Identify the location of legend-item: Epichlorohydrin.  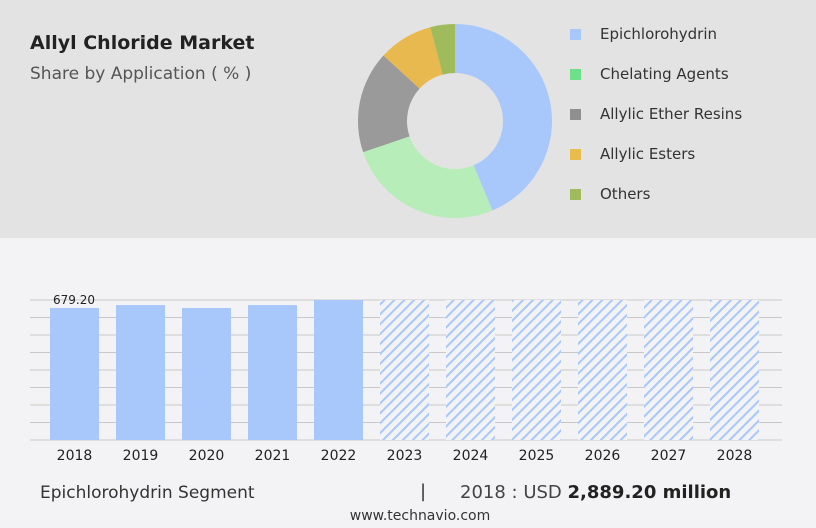
(656, 34).